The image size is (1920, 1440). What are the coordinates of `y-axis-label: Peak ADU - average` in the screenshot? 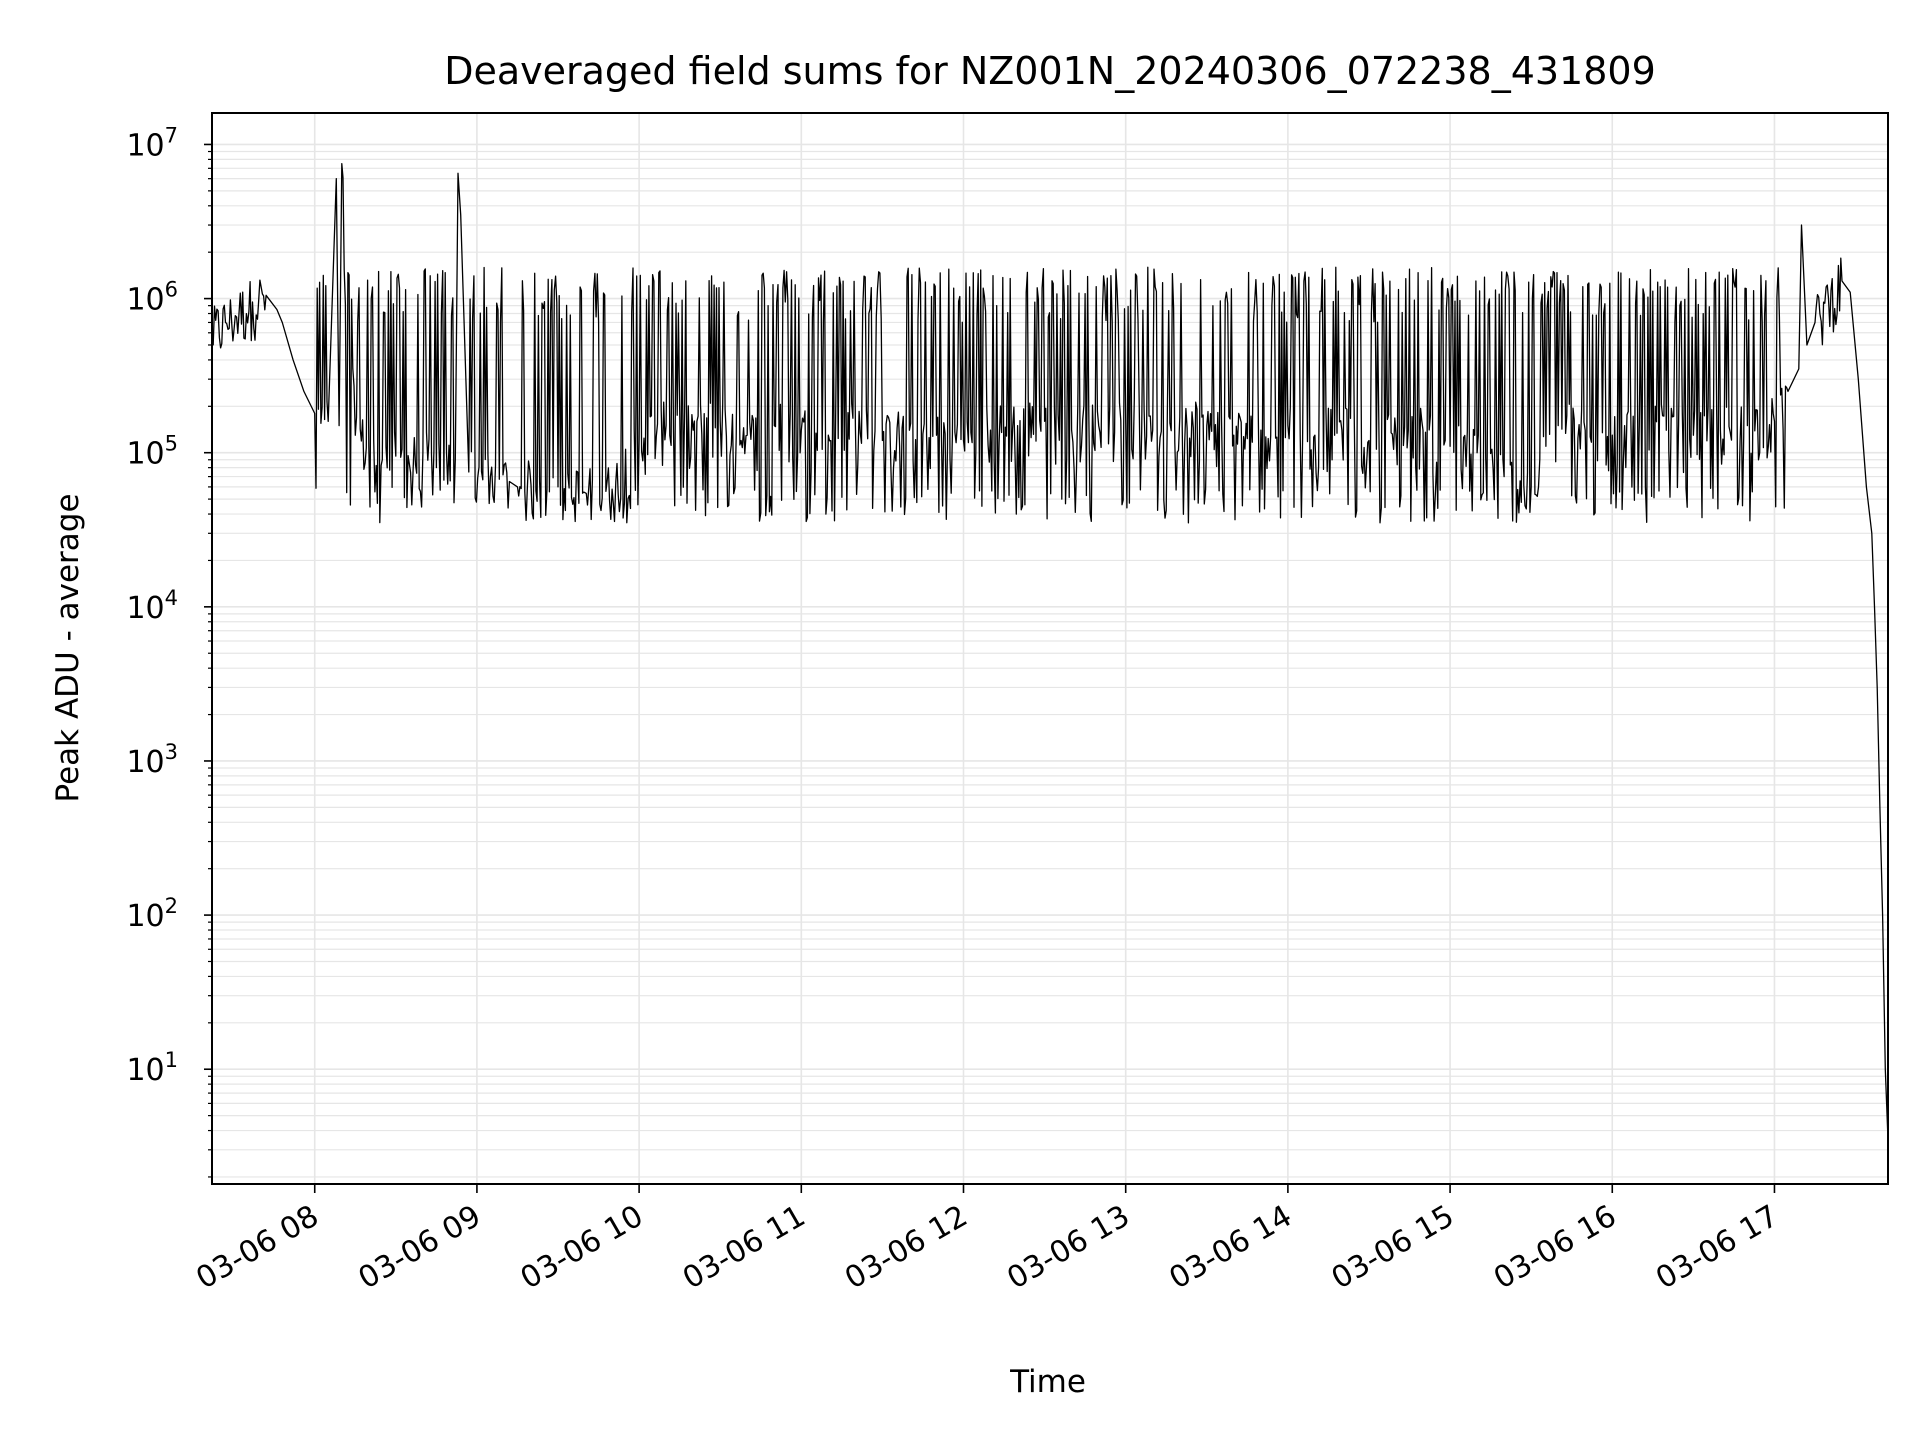 It's located at (68, 647).